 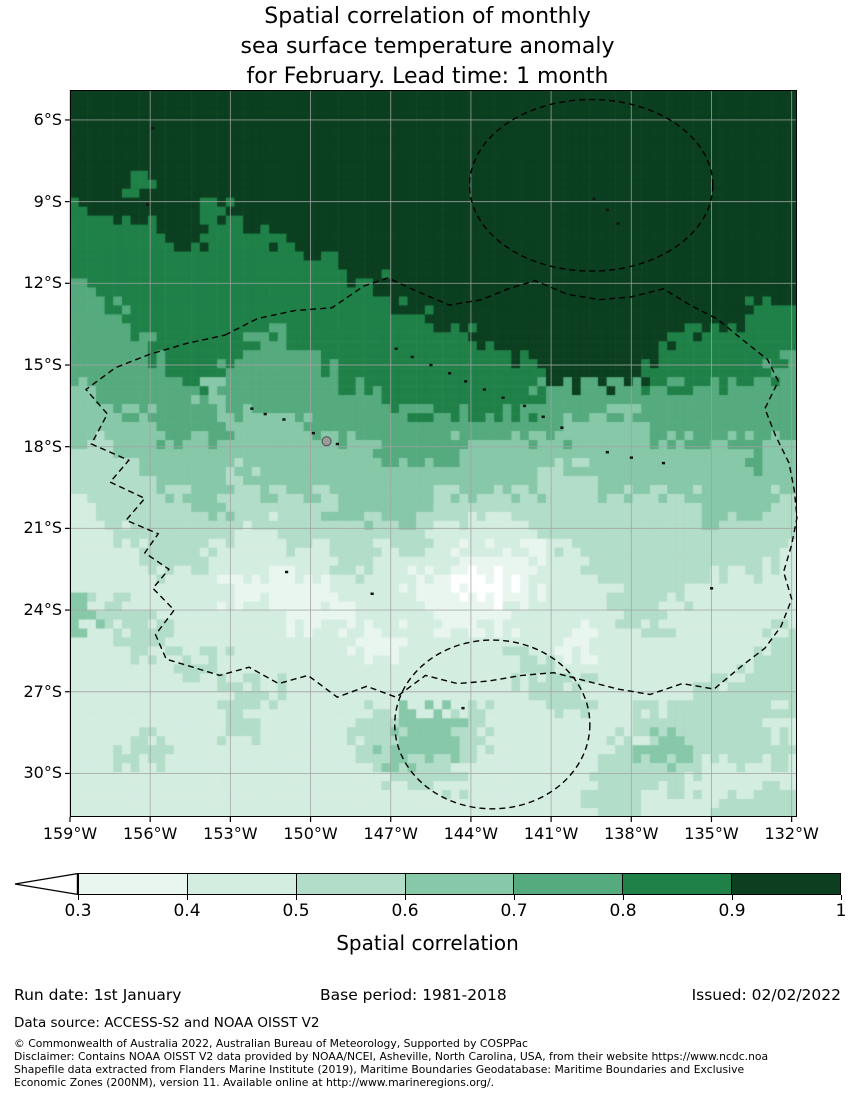 What do you see at coordinates (98, 995) in the screenshot?
I see `run-date-text: Run date: 1st January` at bounding box center [98, 995].